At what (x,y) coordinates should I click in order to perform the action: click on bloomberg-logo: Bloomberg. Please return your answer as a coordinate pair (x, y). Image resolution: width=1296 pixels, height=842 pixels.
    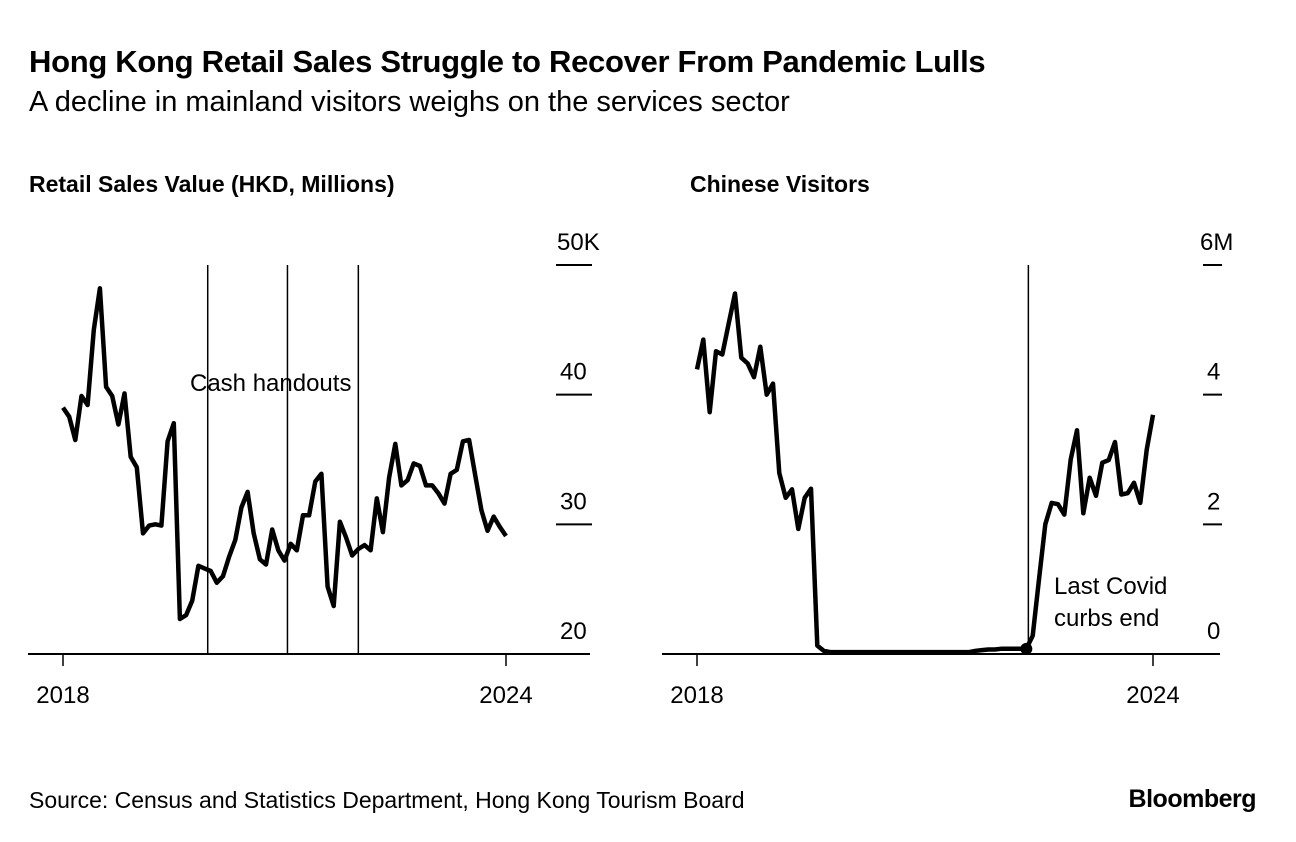
    Looking at the image, I should click on (1192, 799).